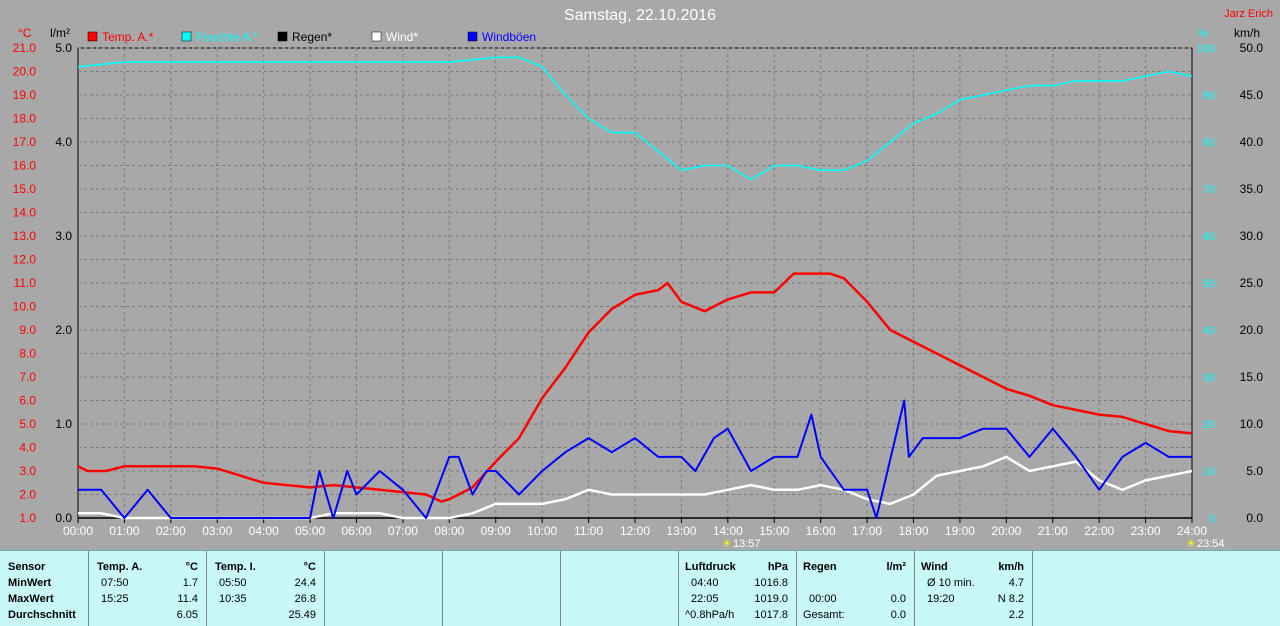 The image size is (1280, 626). What do you see at coordinates (309, 567) in the screenshot?
I see `temp-i-unit: °C` at bounding box center [309, 567].